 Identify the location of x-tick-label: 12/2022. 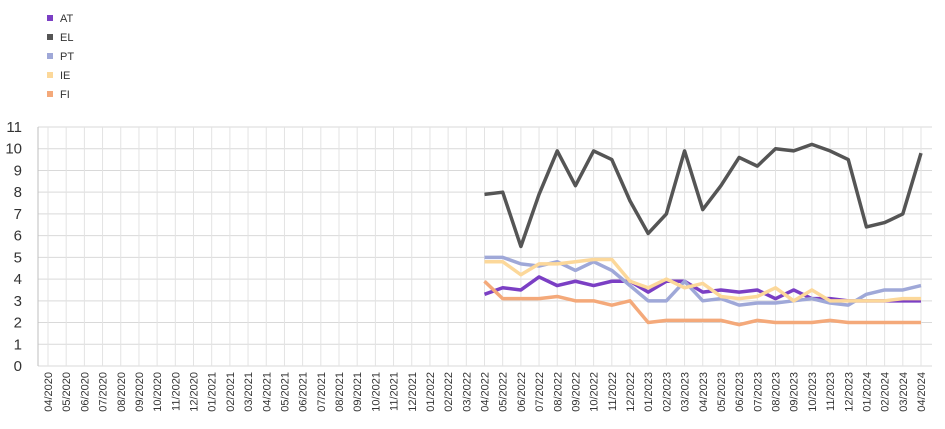
(631, 392).